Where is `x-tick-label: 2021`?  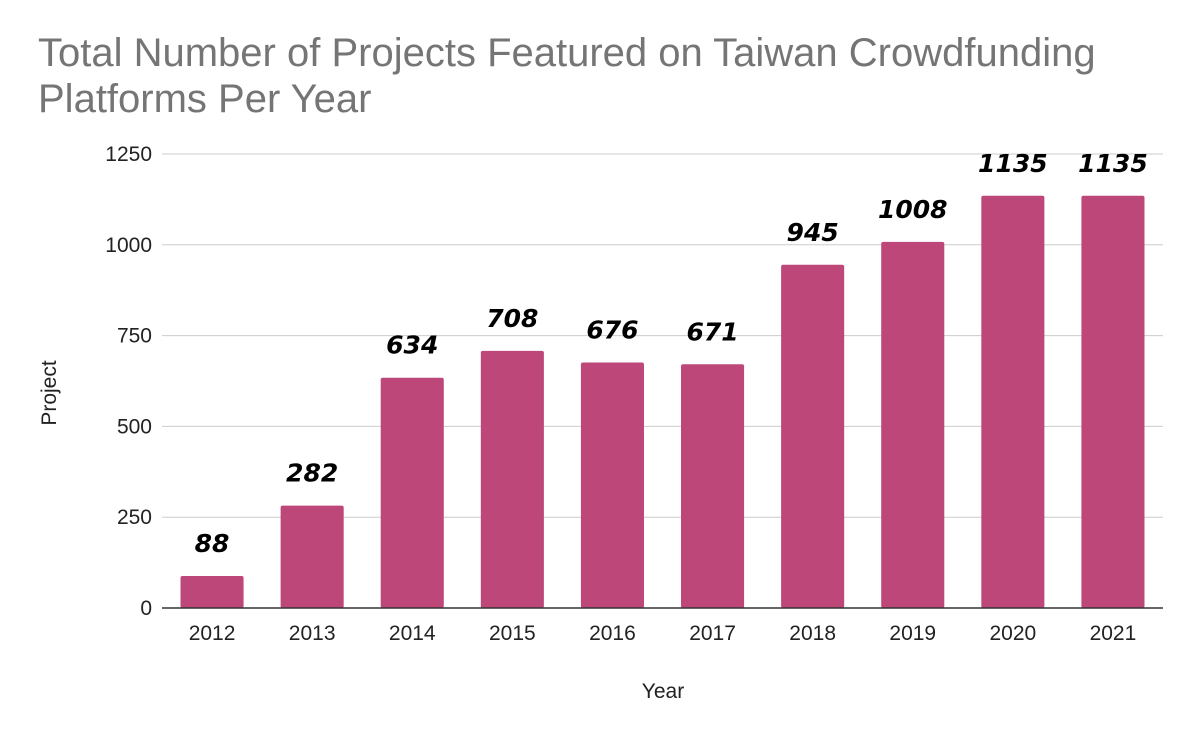
x-tick-label: 2021 is located at coordinates (1113, 633).